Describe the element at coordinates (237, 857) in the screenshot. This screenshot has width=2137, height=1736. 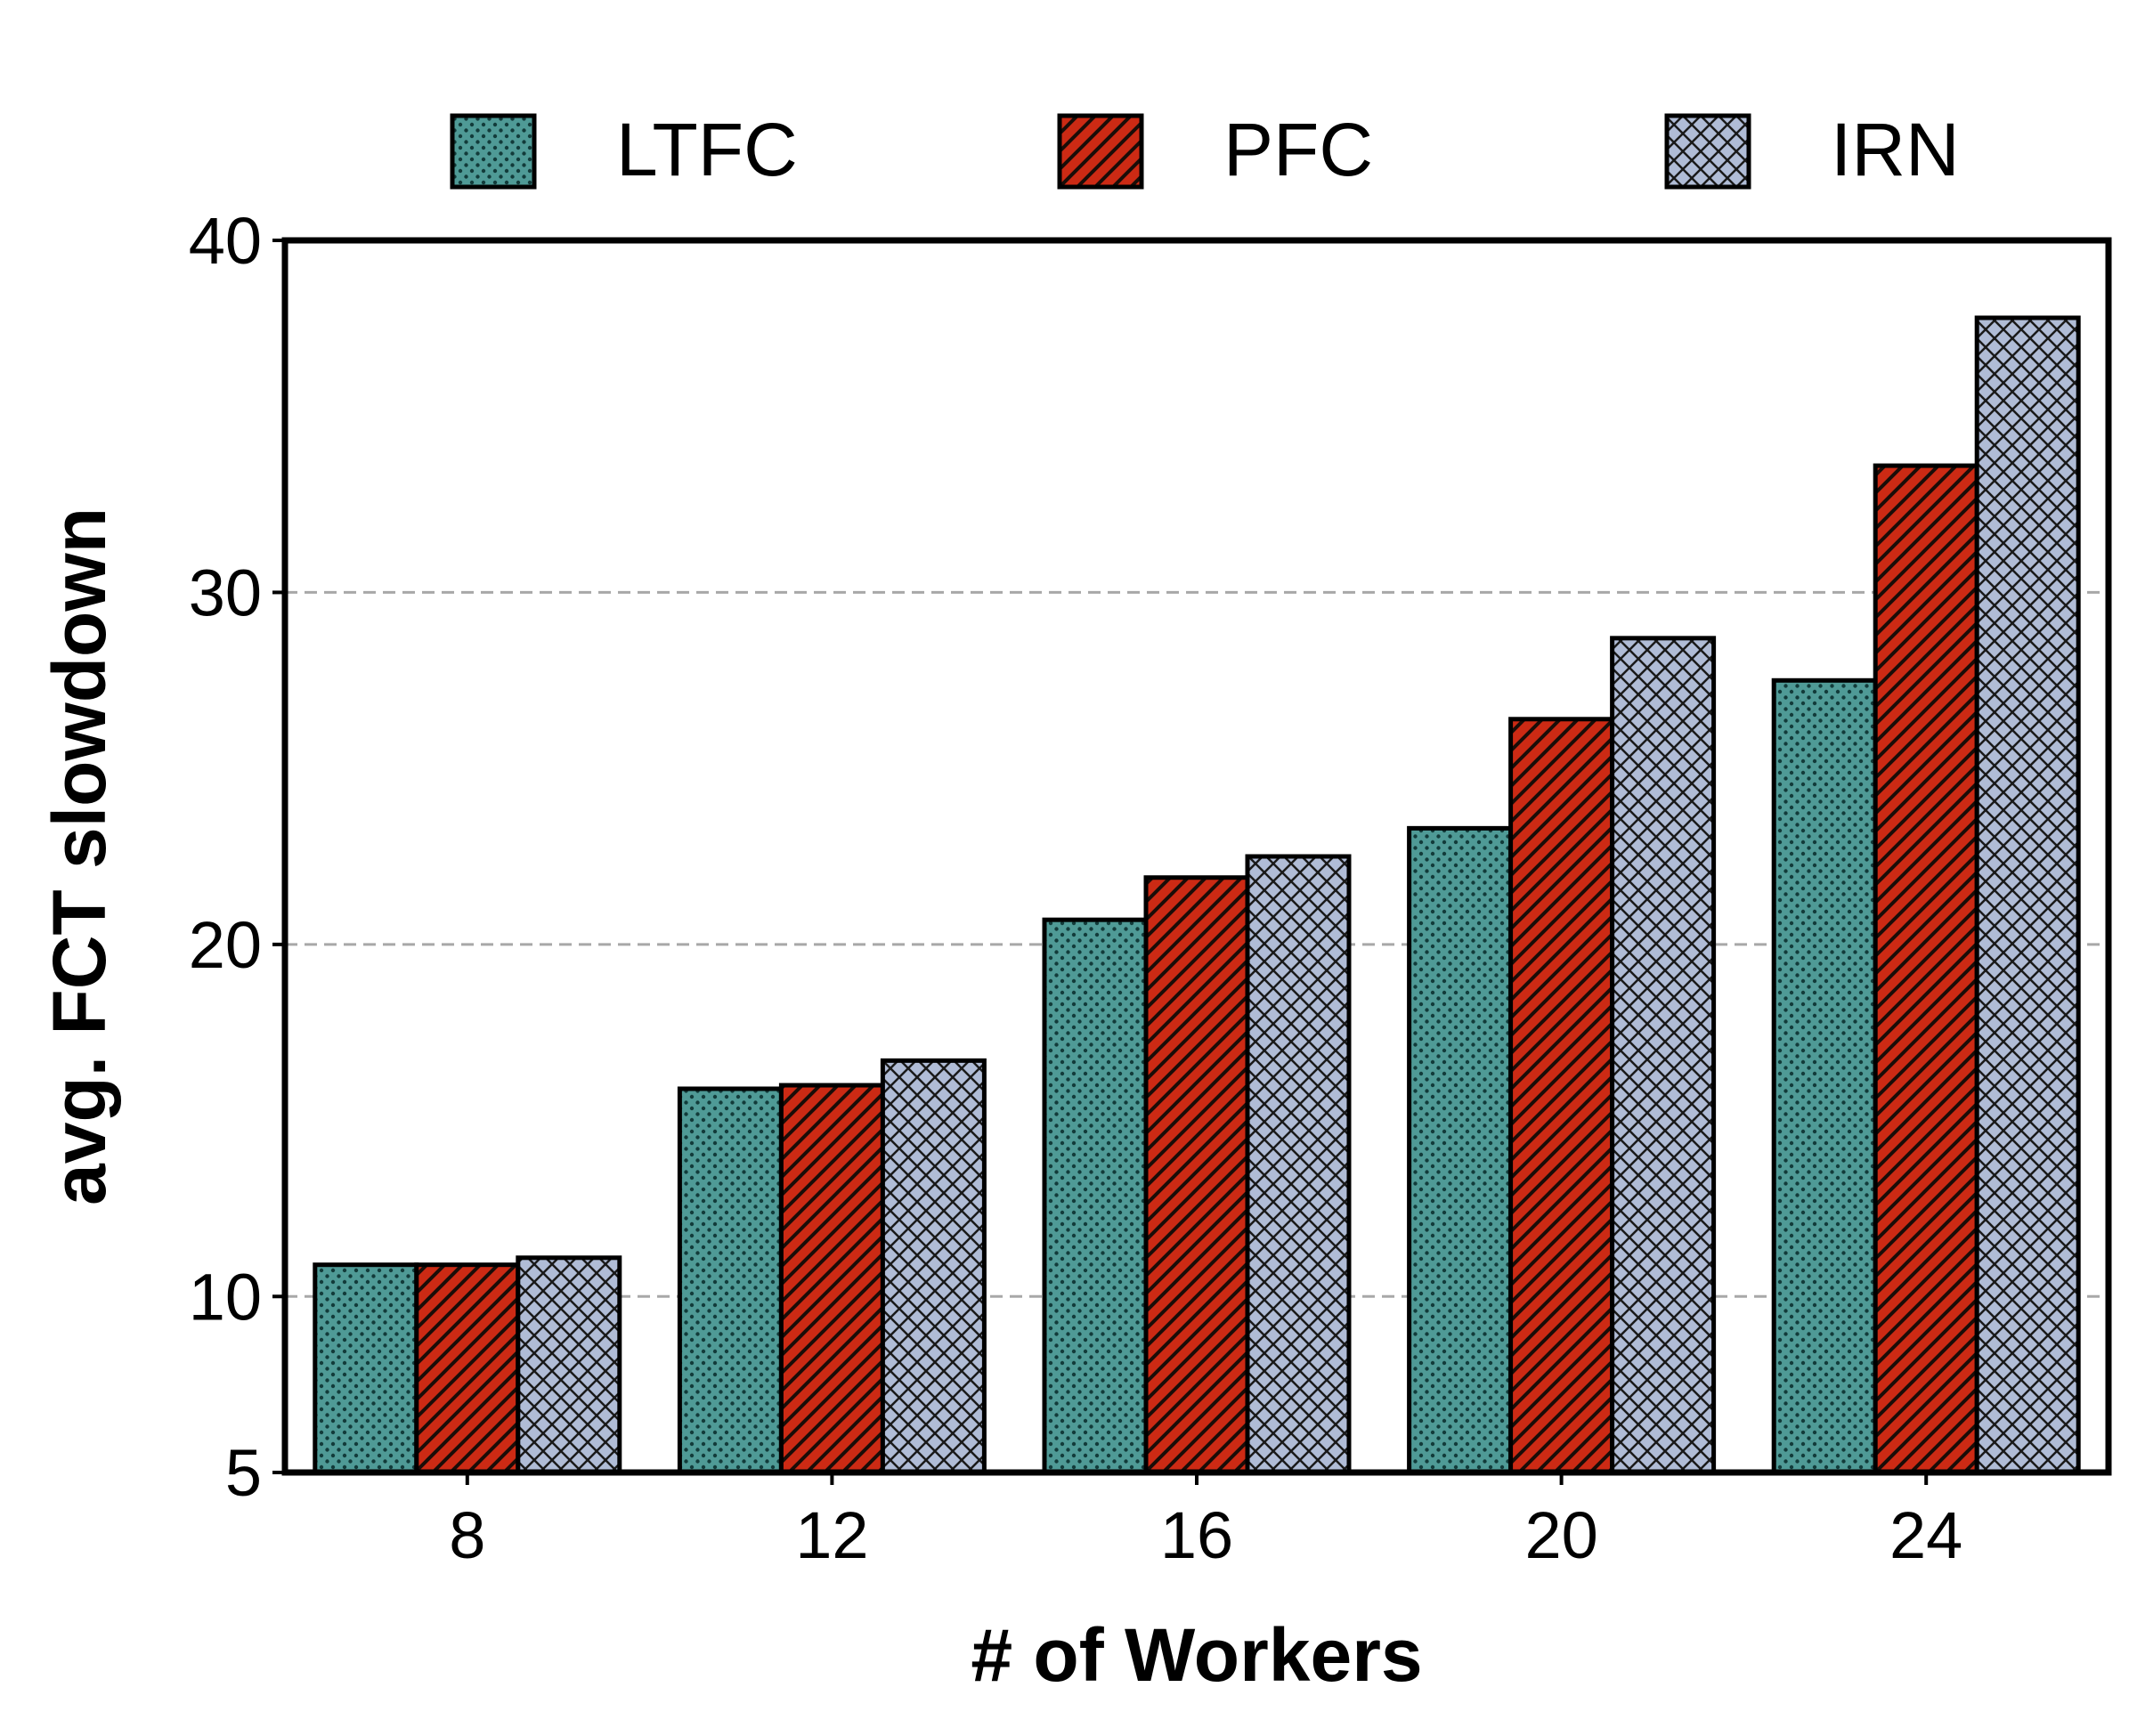
I see `y-axis: 5 10 20 30 40` at that location.